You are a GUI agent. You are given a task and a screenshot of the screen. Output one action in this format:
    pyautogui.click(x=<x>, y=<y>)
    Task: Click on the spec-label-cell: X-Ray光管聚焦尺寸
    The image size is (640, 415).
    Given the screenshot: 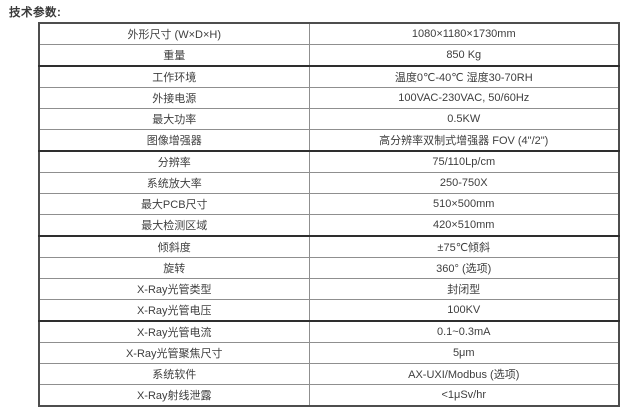 What is the action you would take?
    pyautogui.click(x=174, y=352)
    